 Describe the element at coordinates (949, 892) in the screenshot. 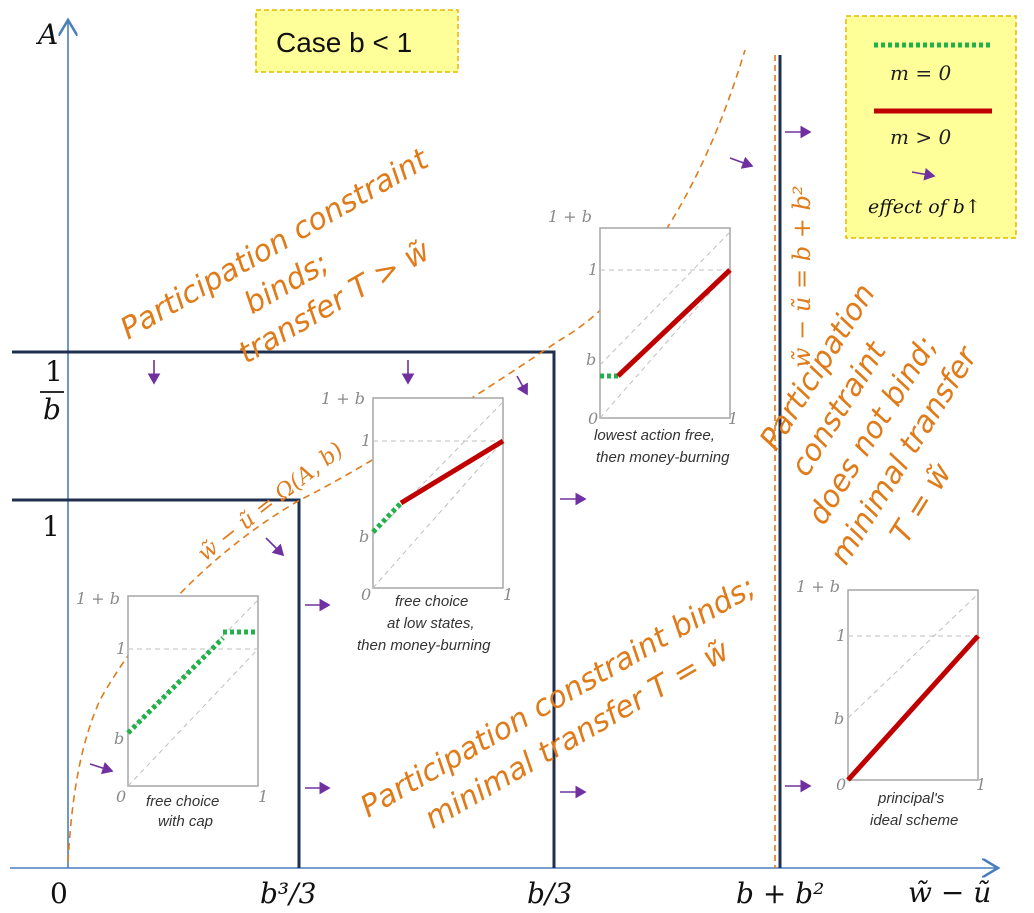

I see `x-axis-label: w̃ − ũ` at that location.